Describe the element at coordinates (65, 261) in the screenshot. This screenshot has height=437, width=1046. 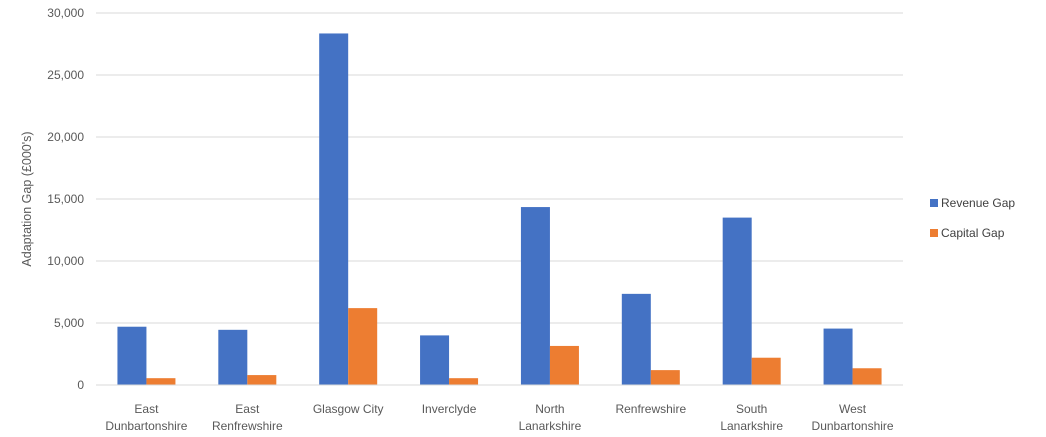
I see `y-tick-label: 10,000` at that location.